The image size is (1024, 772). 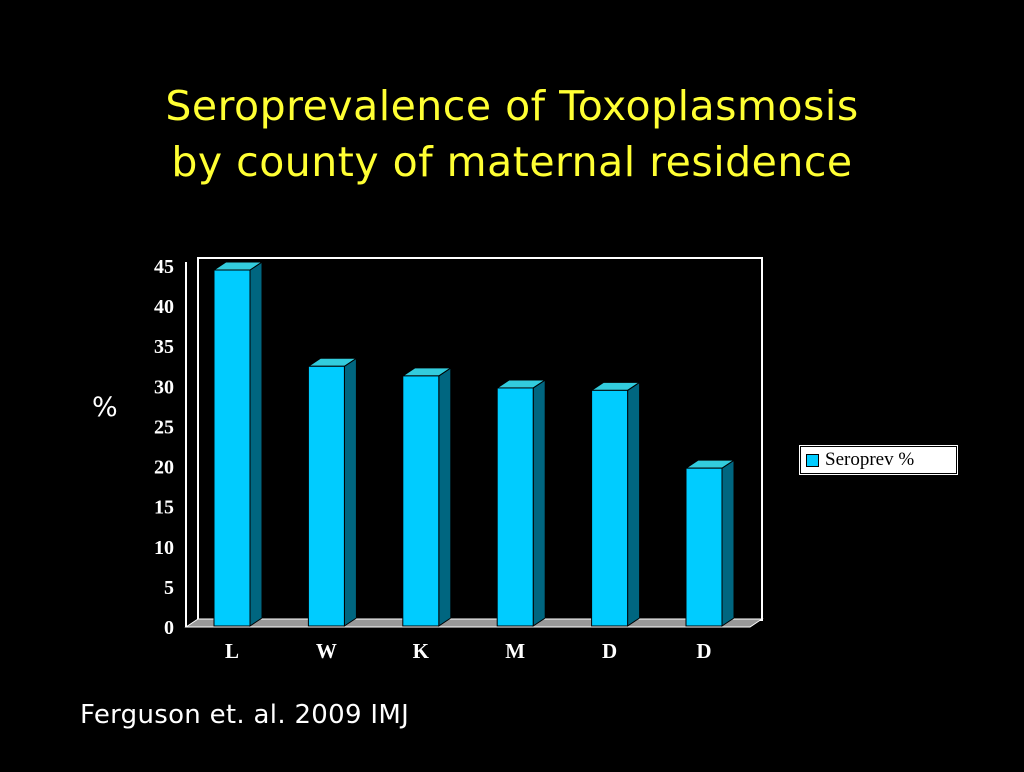 I want to click on legend-label: Seroprev %, so click(x=870, y=459).